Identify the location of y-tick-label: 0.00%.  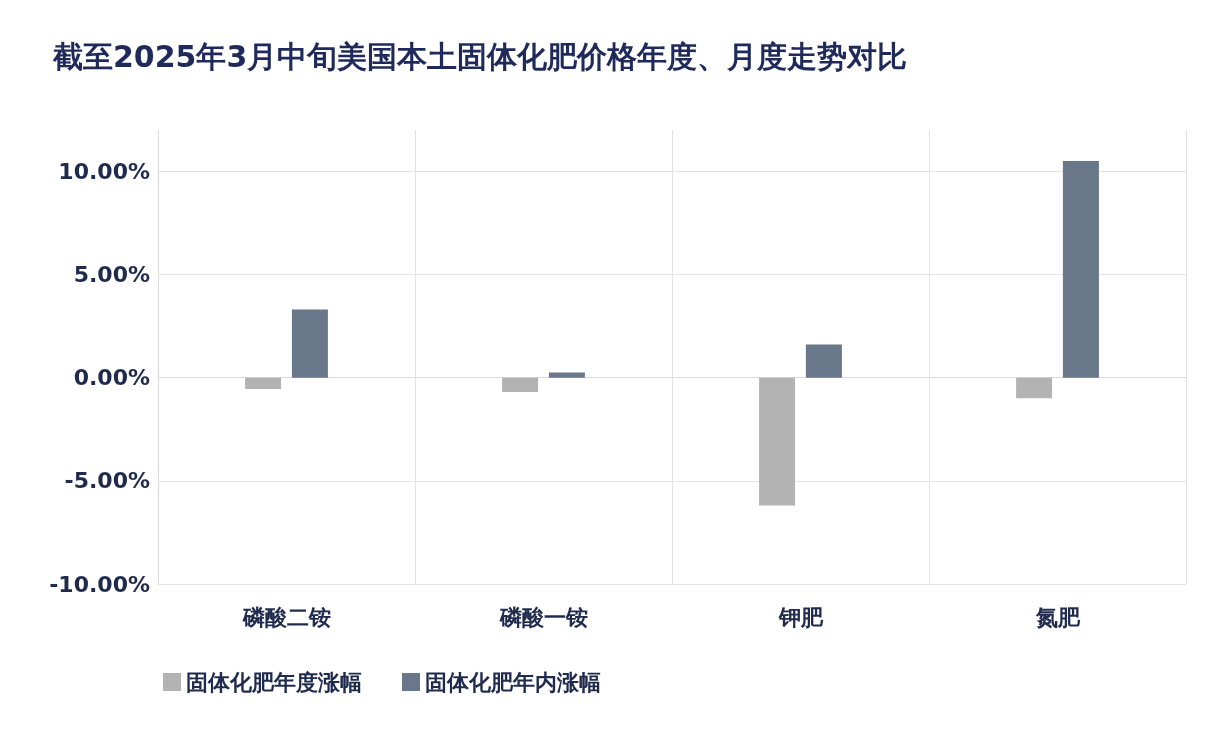
(111, 378).